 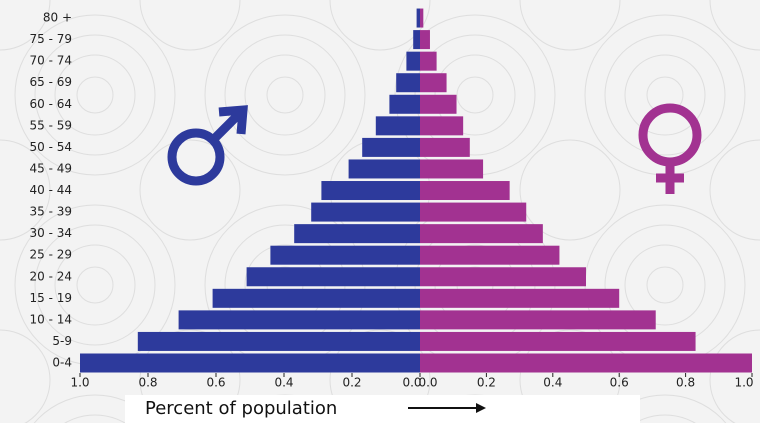 What do you see at coordinates (51, 104) in the screenshot?
I see `category-label: 60 - 64` at bounding box center [51, 104].